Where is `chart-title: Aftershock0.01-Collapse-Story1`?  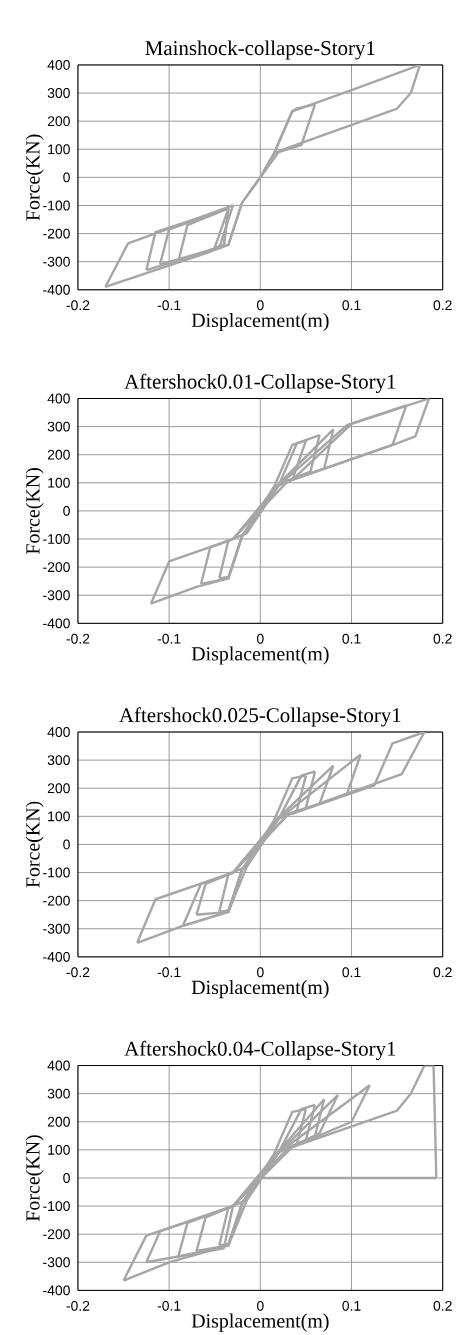
chart-title: Aftershock0.01-Collapse-Story1 is located at coordinates (260, 383).